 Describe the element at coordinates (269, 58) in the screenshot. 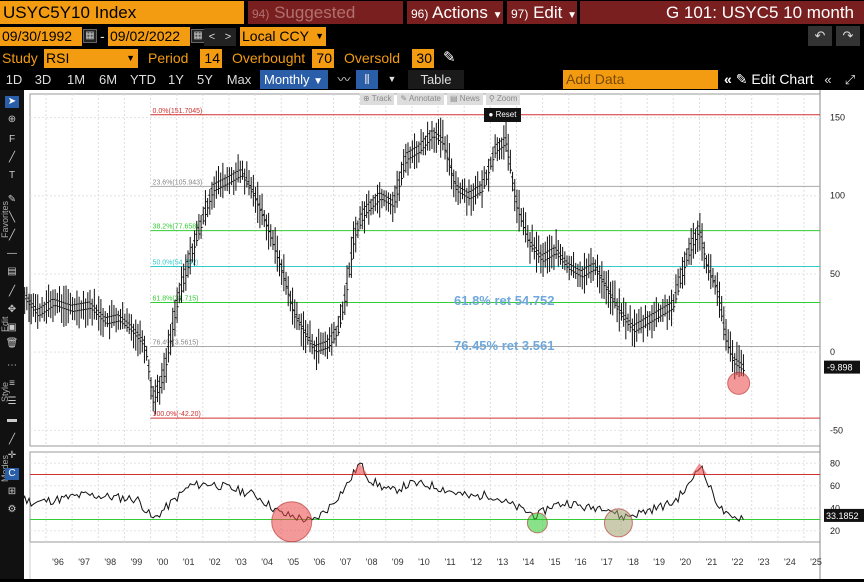

I see `overbought-label: Overbought` at that location.